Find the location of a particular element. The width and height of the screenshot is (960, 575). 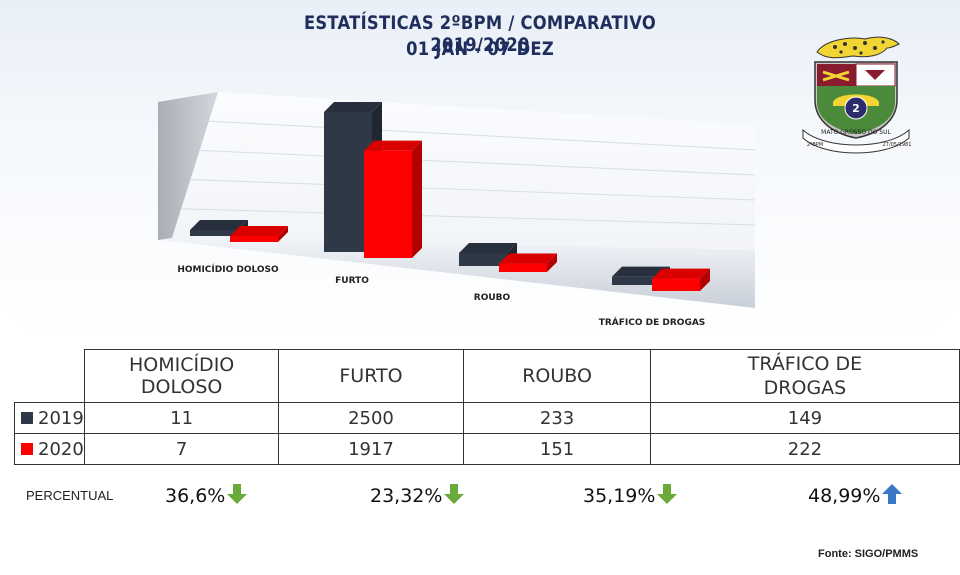

table-header-trafico: TRÁFICO DE DROGAS is located at coordinates (804, 376).